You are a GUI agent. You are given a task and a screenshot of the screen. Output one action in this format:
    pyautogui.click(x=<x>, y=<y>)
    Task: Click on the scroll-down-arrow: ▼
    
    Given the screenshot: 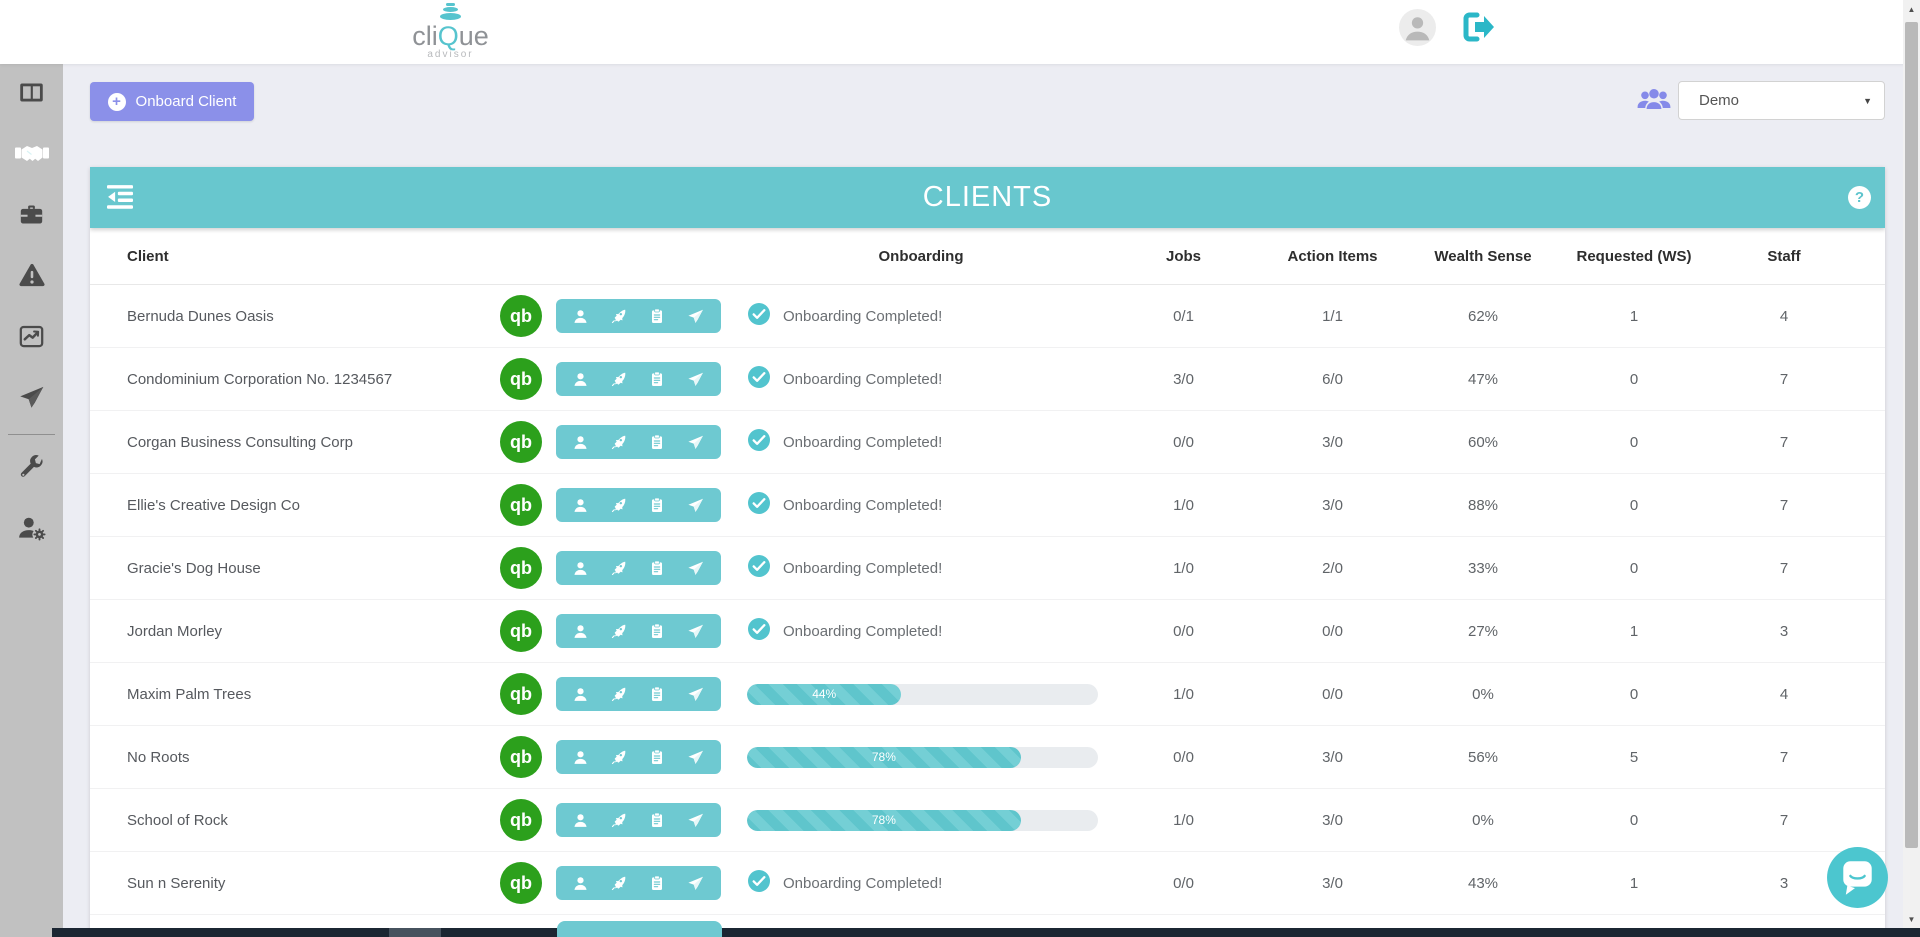 What is the action you would take?
    pyautogui.click(x=1911, y=919)
    